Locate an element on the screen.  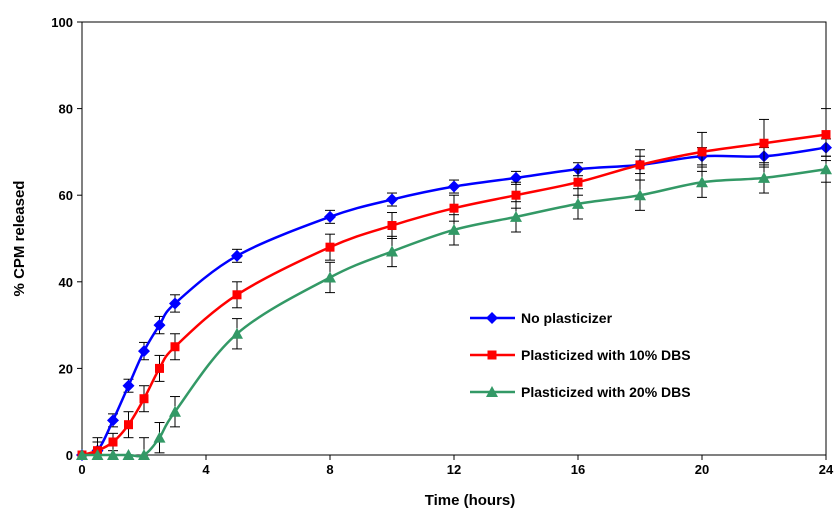
legend-label: No plasticizer is located at coordinates (567, 318).